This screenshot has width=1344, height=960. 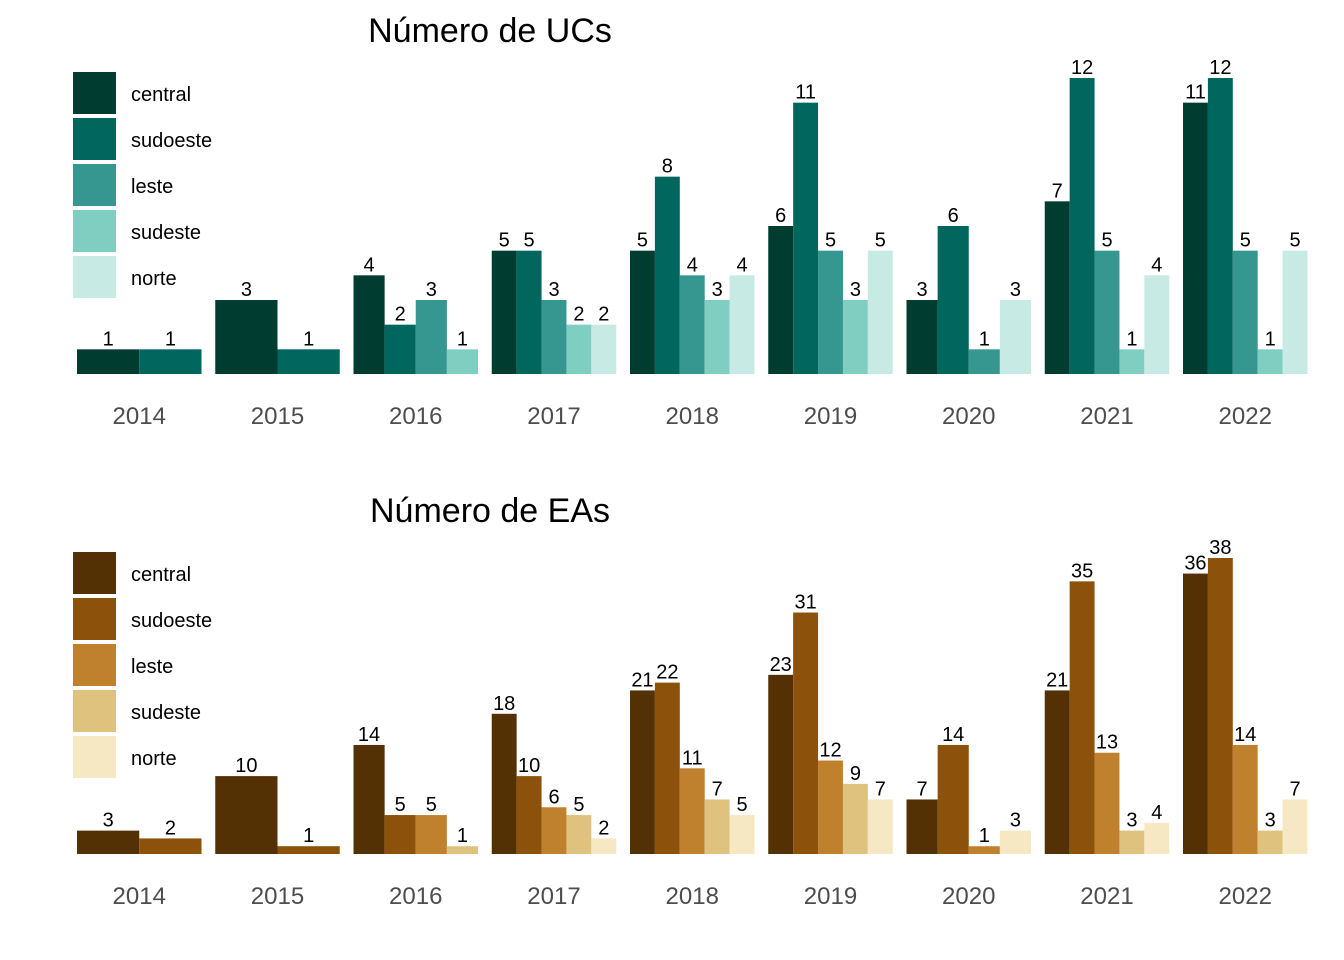 What do you see at coordinates (431, 834) in the screenshot?
I see `bar-2016-leste` at bounding box center [431, 834].